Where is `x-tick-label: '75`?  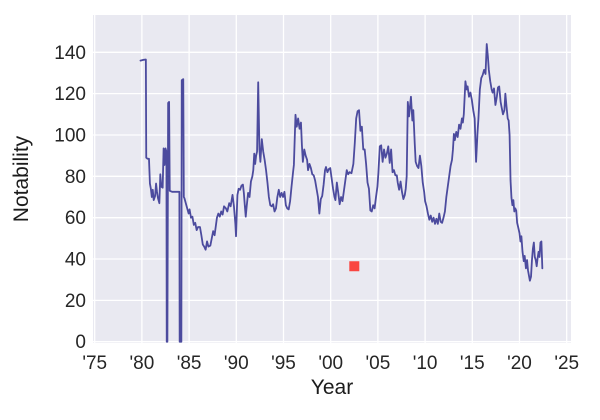
x-tick-label: '75 is located at coordinates (94, 363).